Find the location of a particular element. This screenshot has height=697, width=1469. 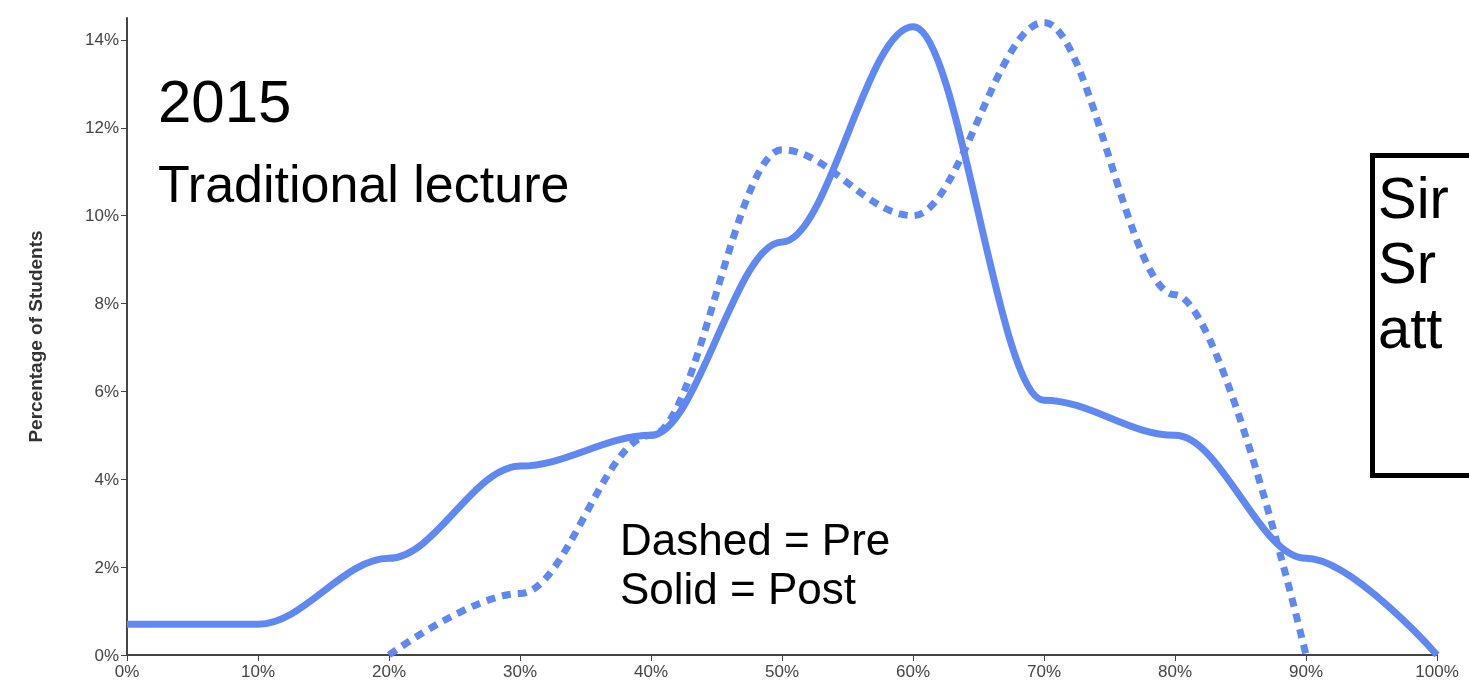

y-tick-label: 6% is located at coordinates (106, 391).